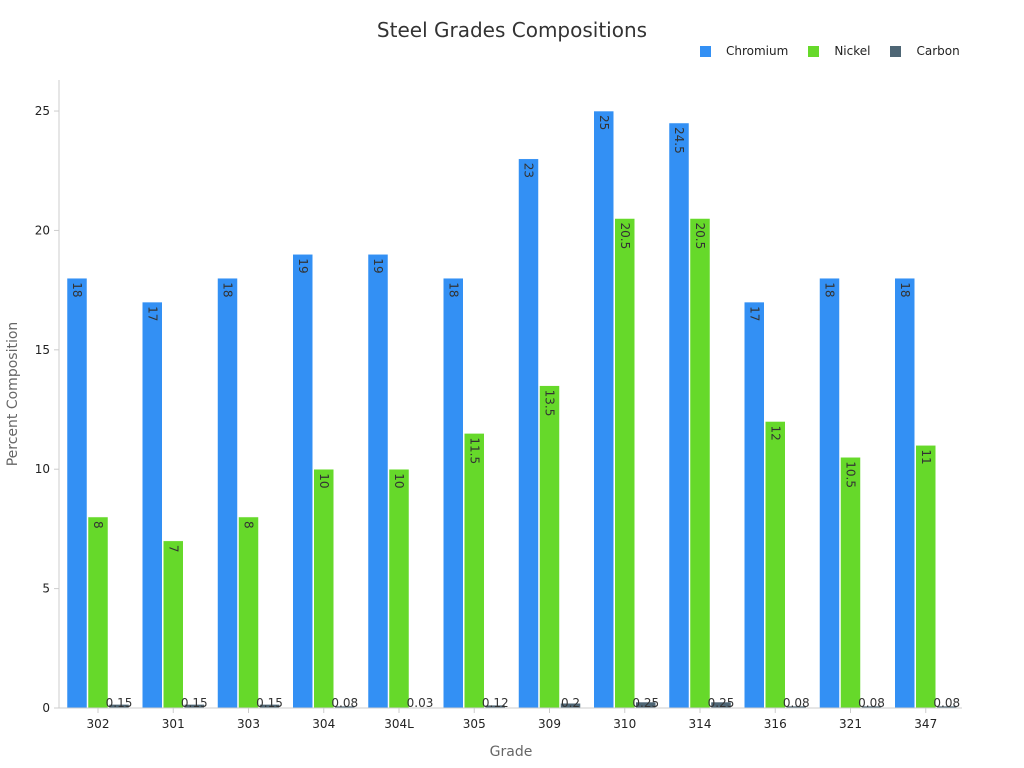 This screenshot has width=1024, height=768. What do you see at coordinates (796, 703) in the screenshot?
I see `data-label-carbon-316: 0.08` at bounding box center [796, 703].